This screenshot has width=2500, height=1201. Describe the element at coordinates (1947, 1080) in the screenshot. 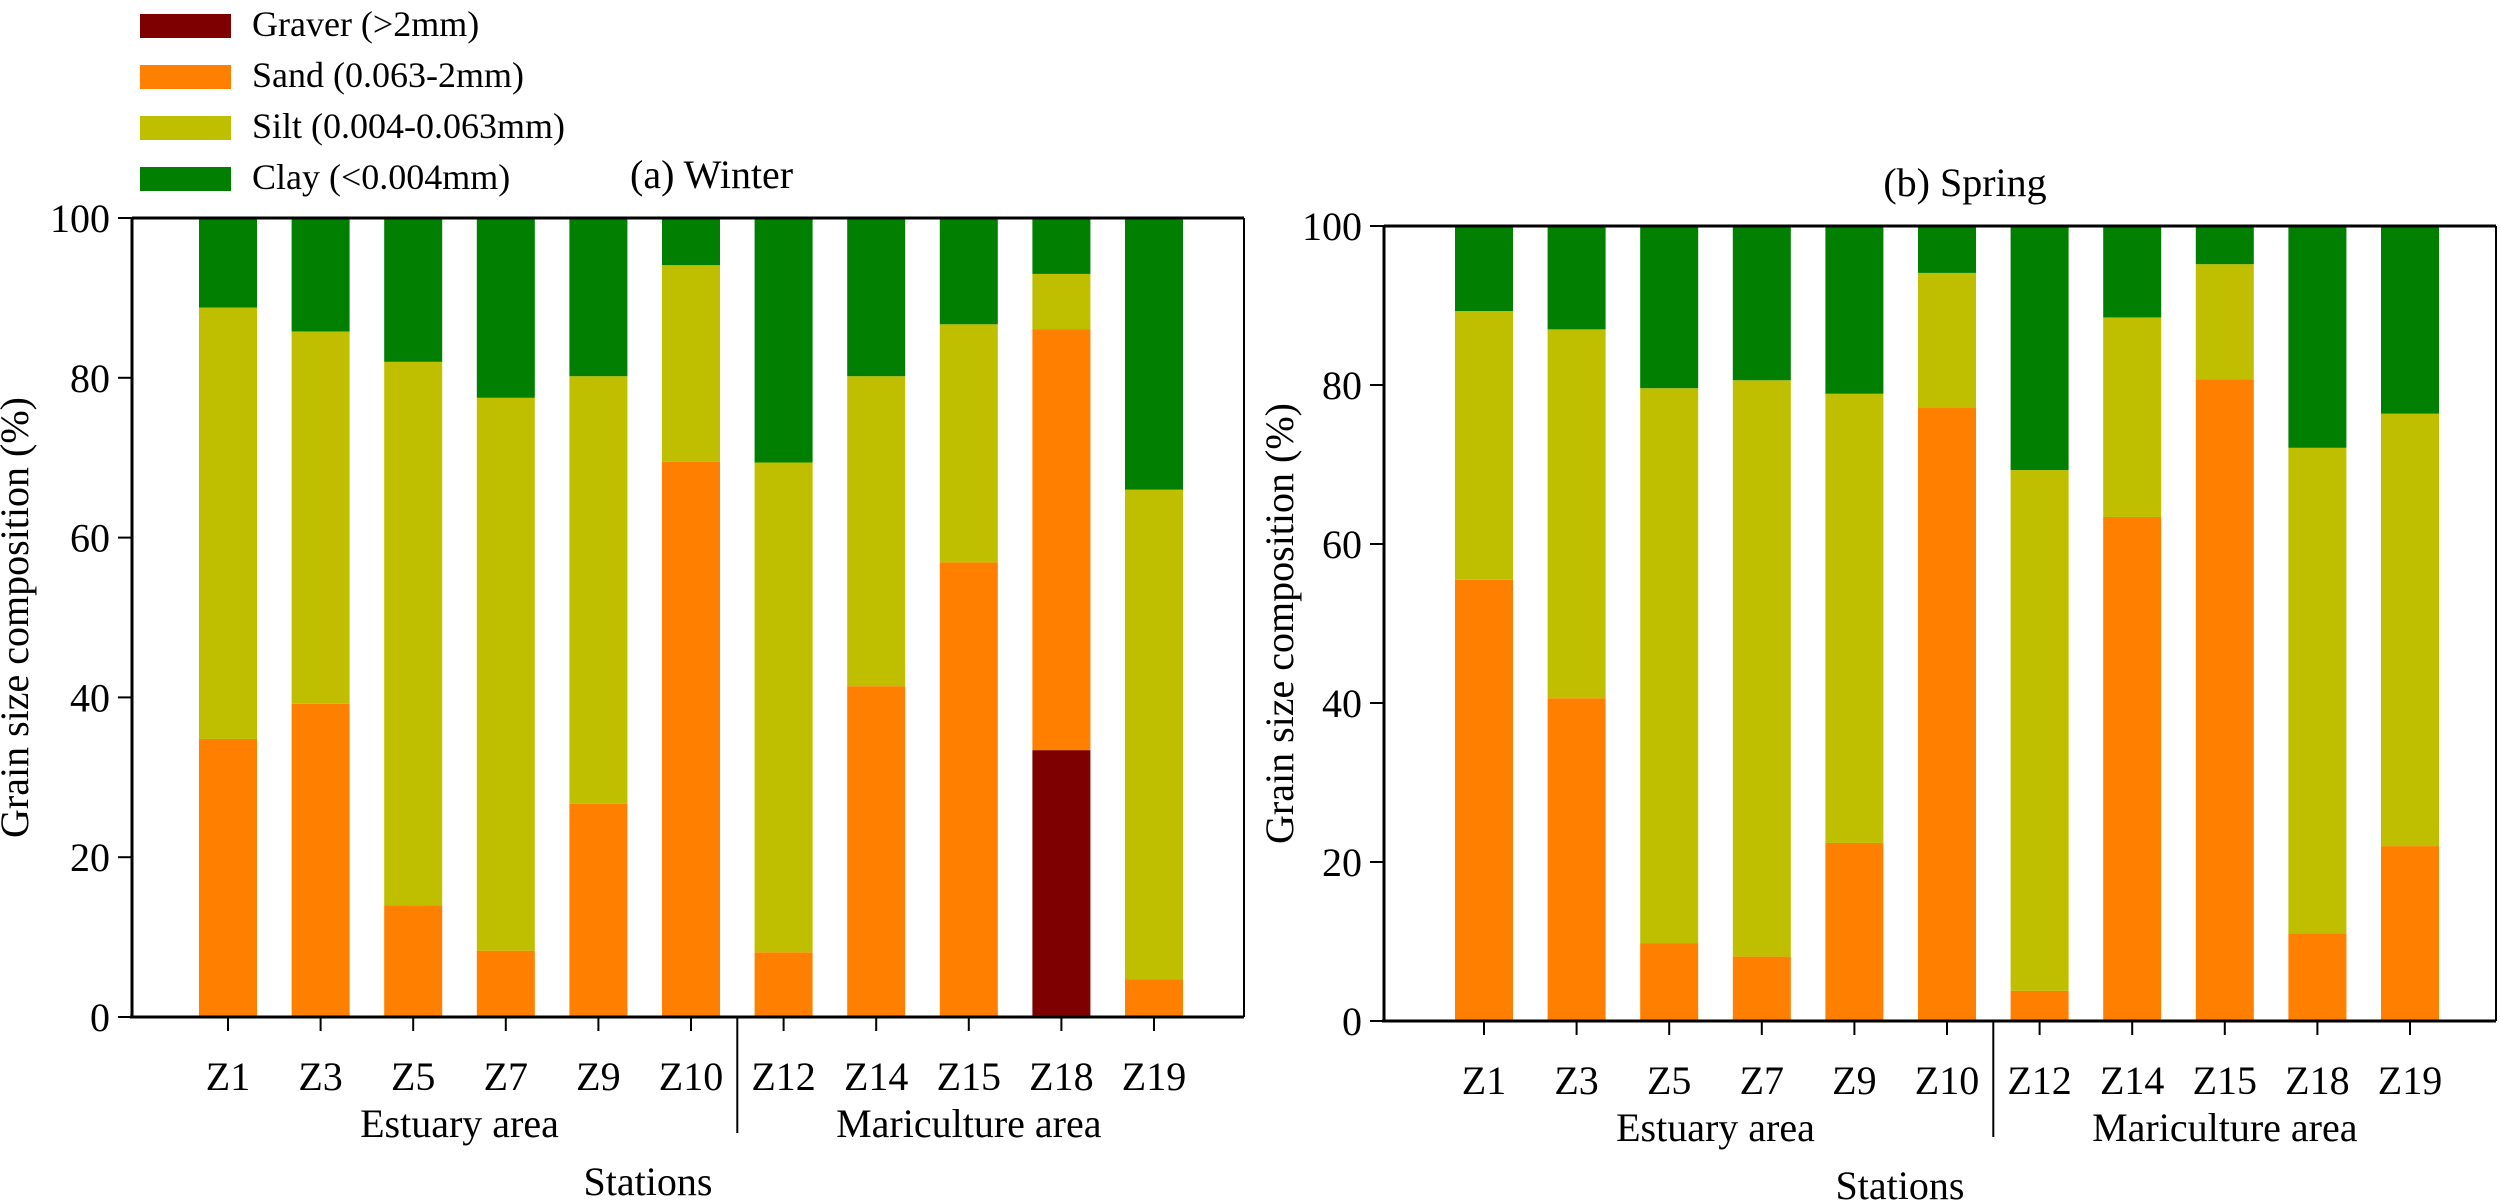

I see `x-tick-label: Z10` at that location.